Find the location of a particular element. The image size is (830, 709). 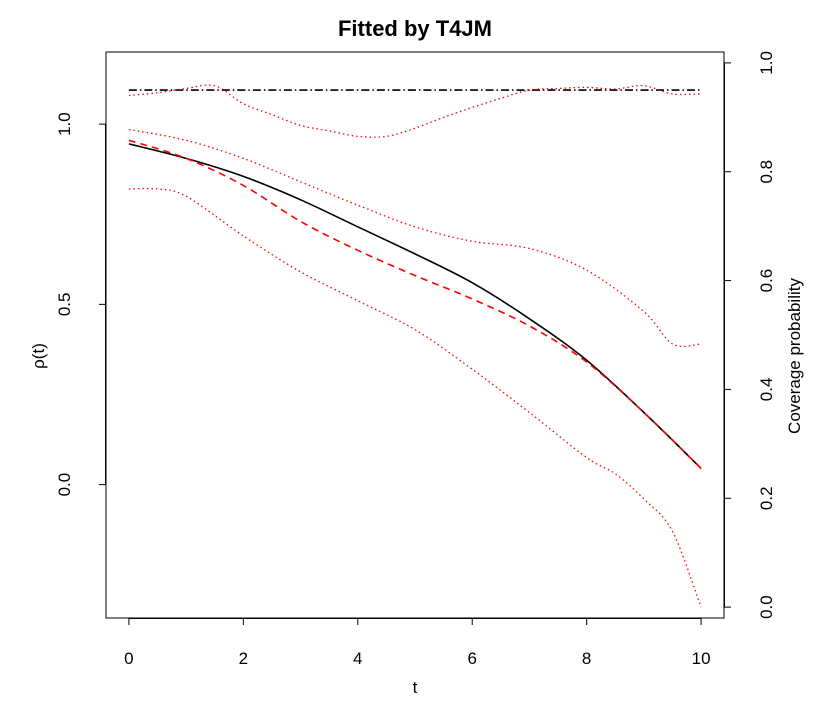

y-tick-label: 0.5 is located at coordinates (64, 305).